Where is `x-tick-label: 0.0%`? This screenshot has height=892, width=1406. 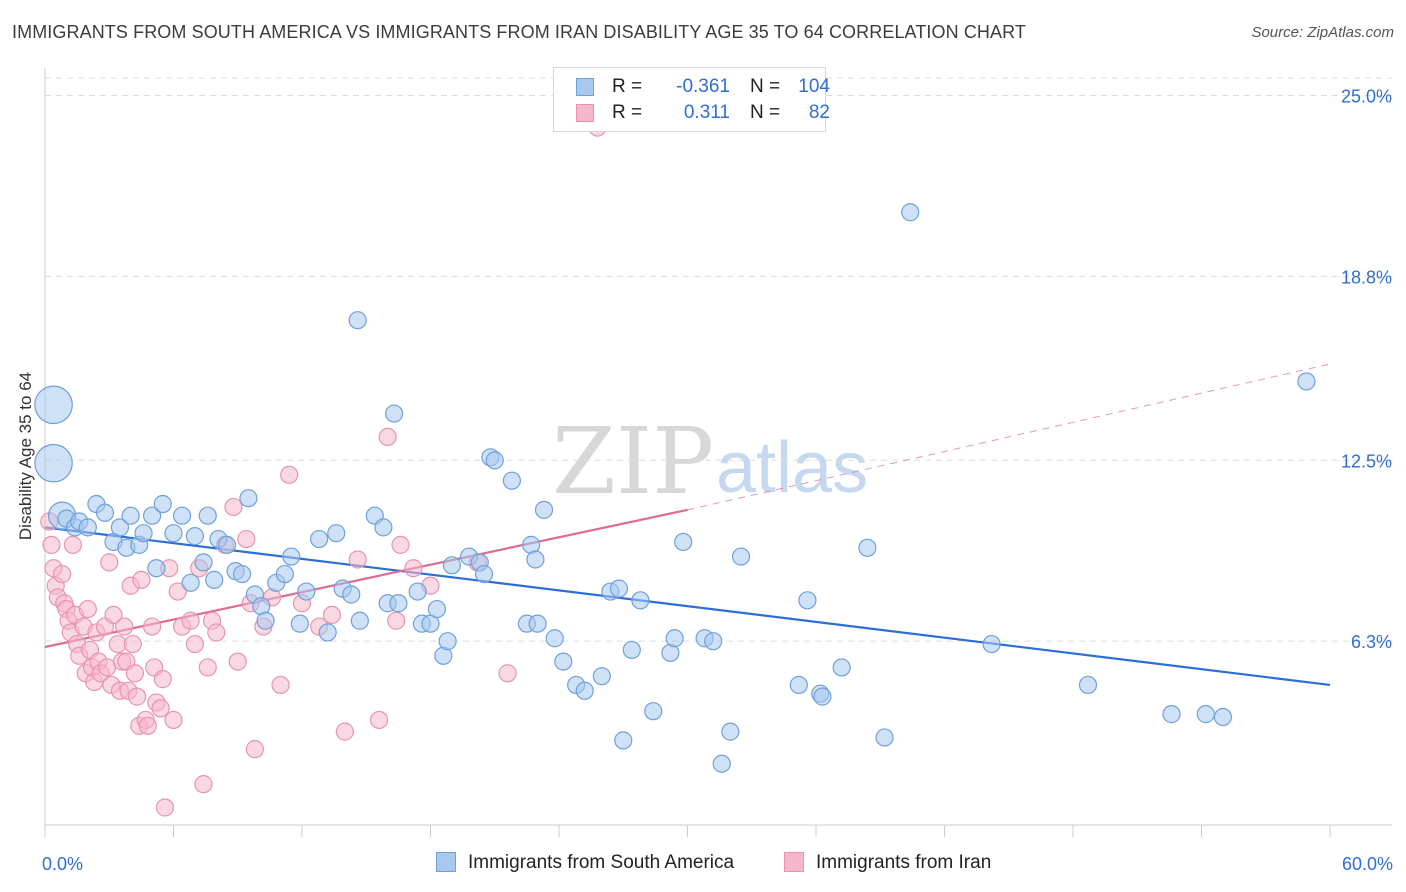
x-tick-label: 0.0% is located at coordinates (62, 864).